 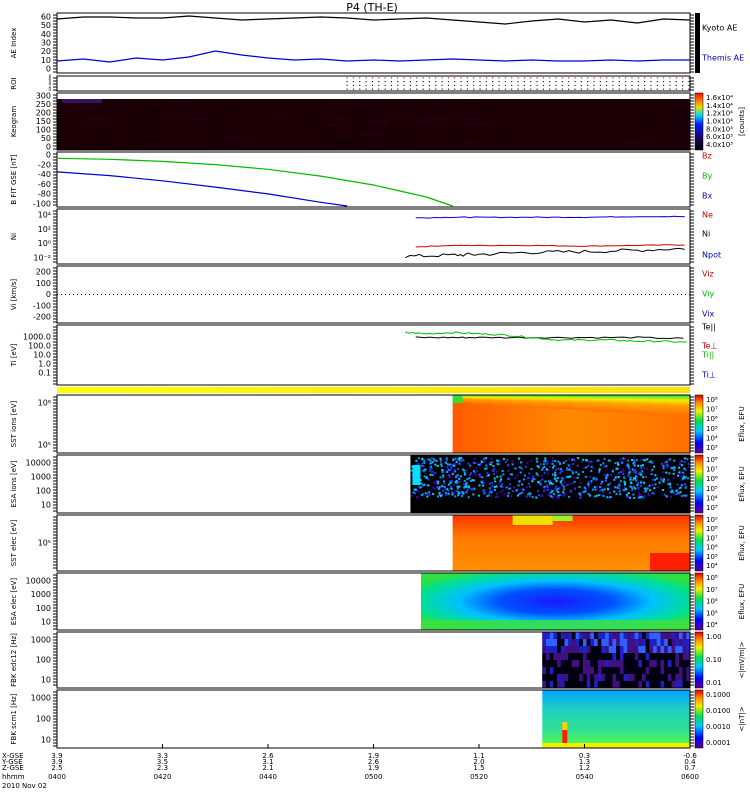 I want to click on keogram-cell, so click(x=471, y=107).